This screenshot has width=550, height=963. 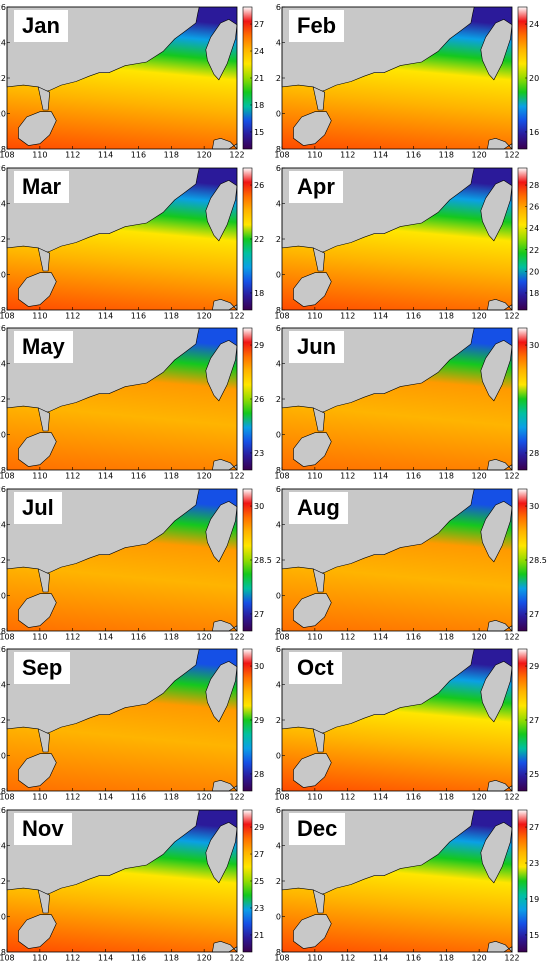 I want to click on colorbar-tick-label: 27, so click(x=534, y=720).